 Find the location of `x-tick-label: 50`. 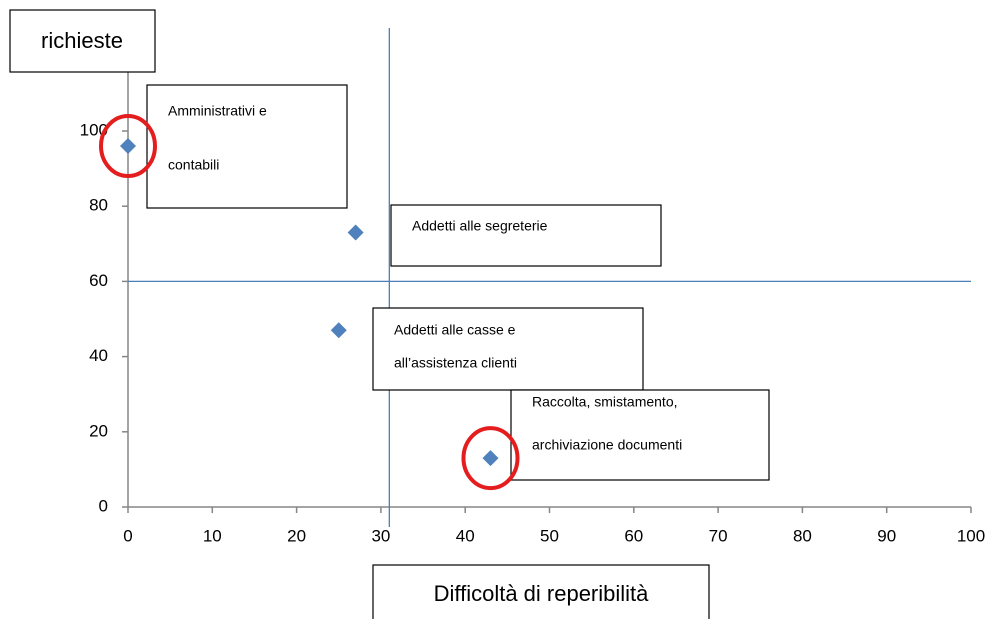

x-tick-label: 50 is located at coordinates (549, 535).